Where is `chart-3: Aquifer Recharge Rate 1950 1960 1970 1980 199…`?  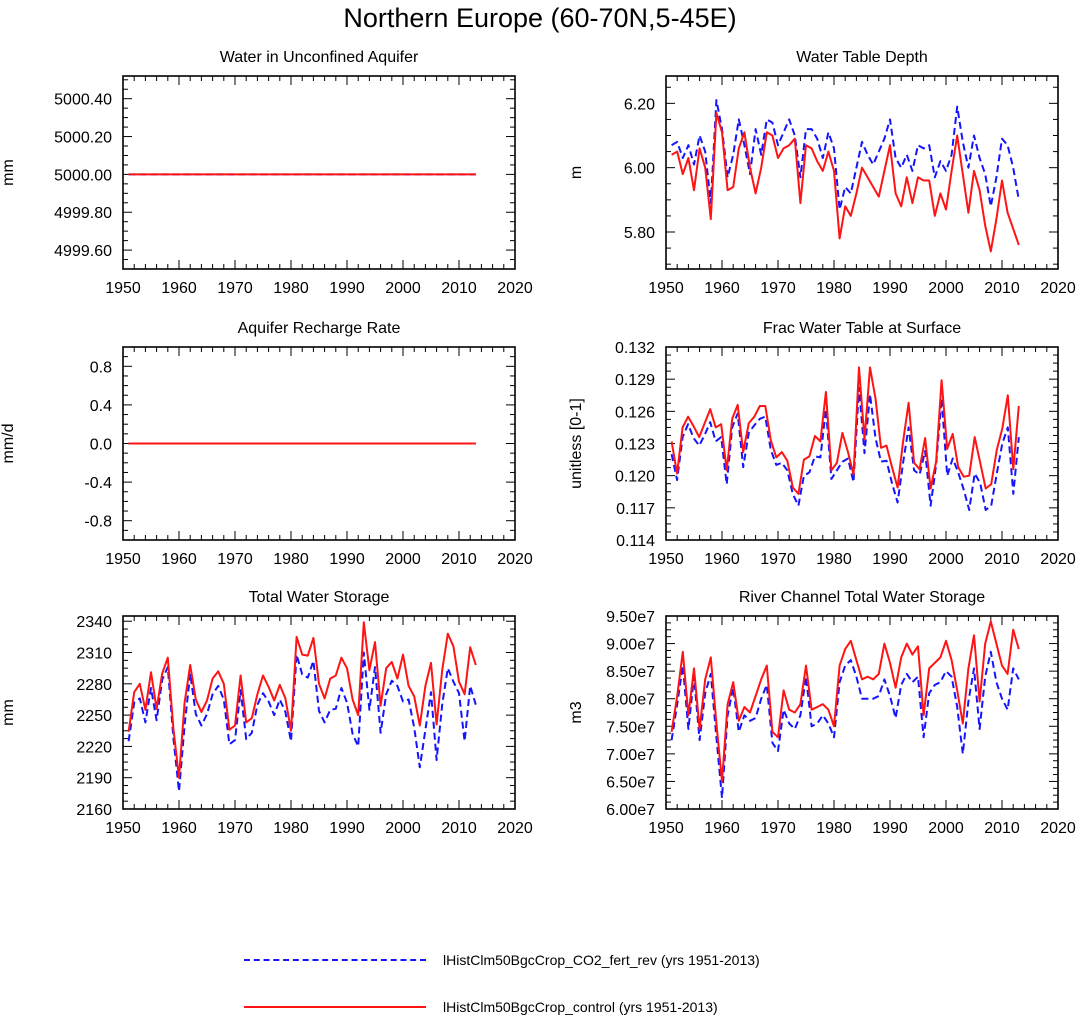 chart-3: Aquifer Recharge Rate 1950 1960 1970 1980 199… is located at coordinates (266, 444).